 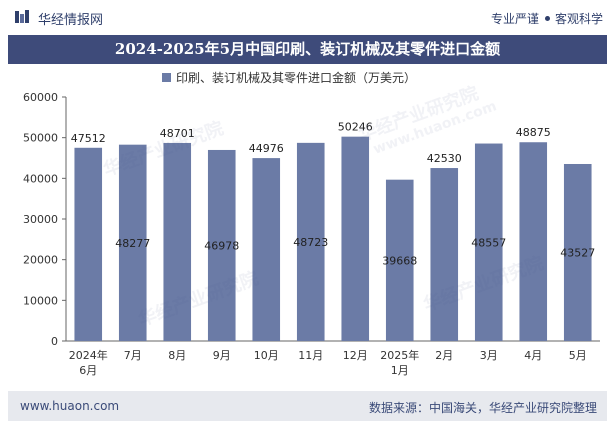 What do you see at coordinates (355, 355) in the screenshot?
I see `x-axis-tick-label: 12月` at bounding box center [355, 355].